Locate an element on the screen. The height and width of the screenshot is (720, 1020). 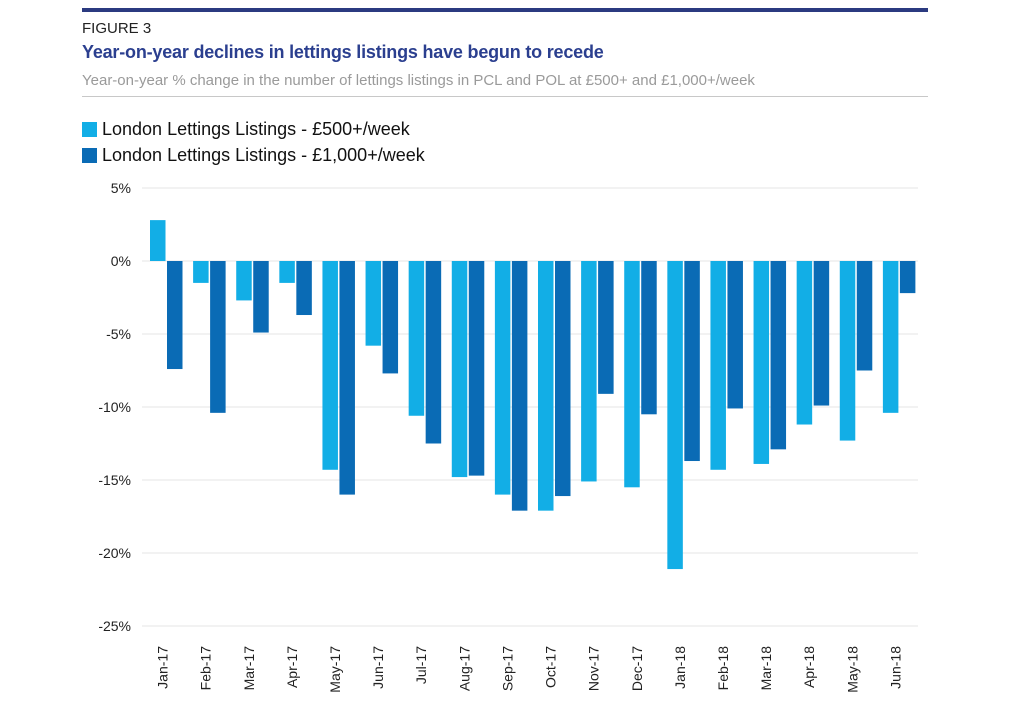
y-tick-label: -25% is located at coordinates (114, 626).